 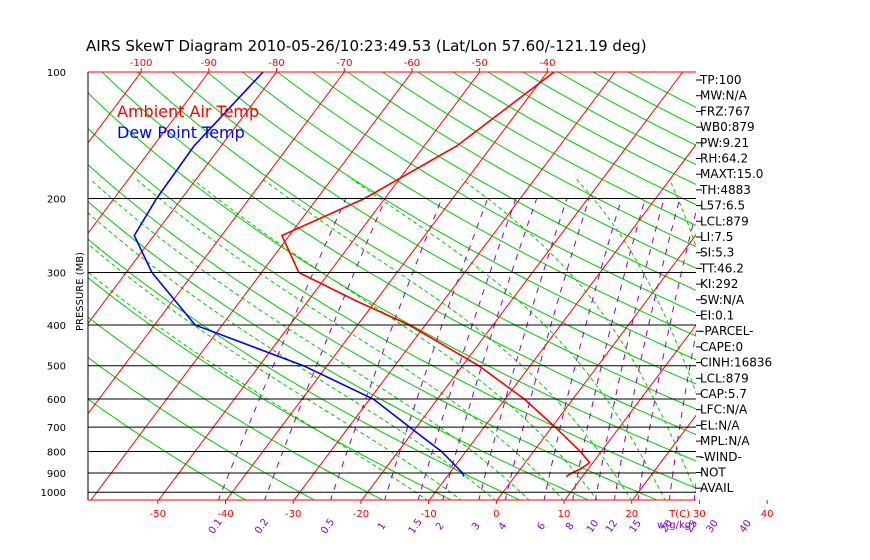 I want to click on index-label: -WIND-, so click(x=721, y=457).